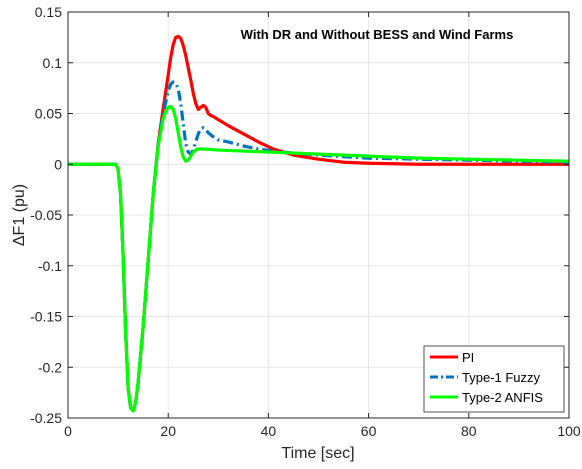 This screenshot has height=469, width=582. I want to click on legend: PI Type-1 Fuzzy Type-2 ANFIS, so click(494, 379).